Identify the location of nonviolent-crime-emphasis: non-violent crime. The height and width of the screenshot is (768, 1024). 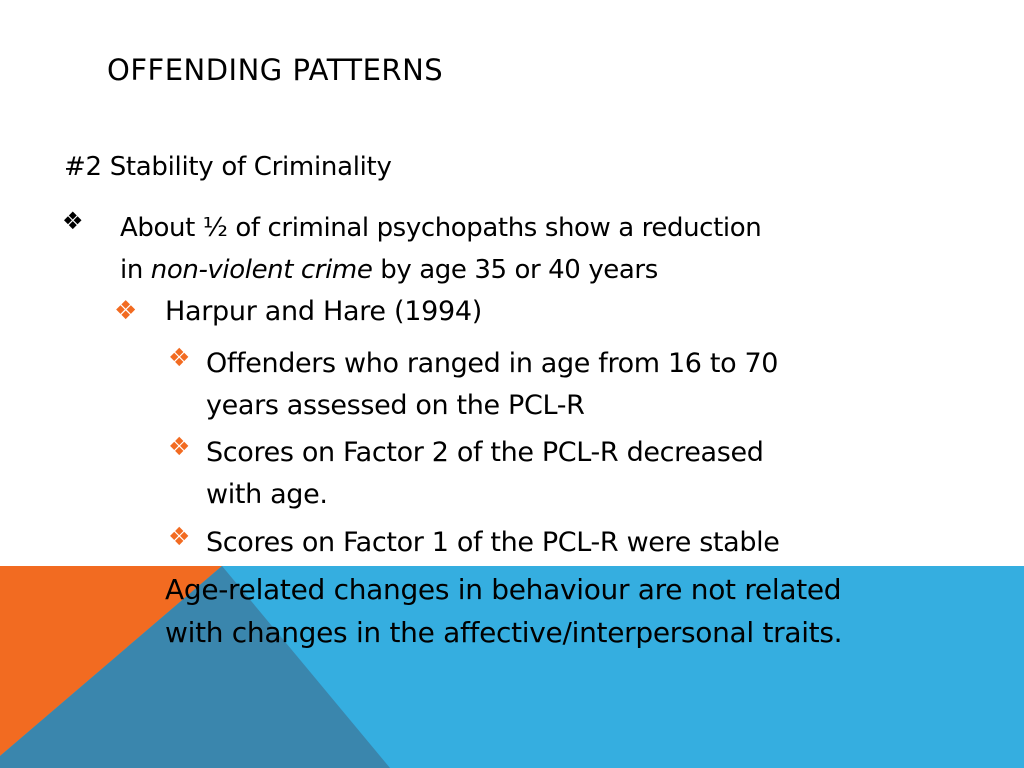
(261, 270).